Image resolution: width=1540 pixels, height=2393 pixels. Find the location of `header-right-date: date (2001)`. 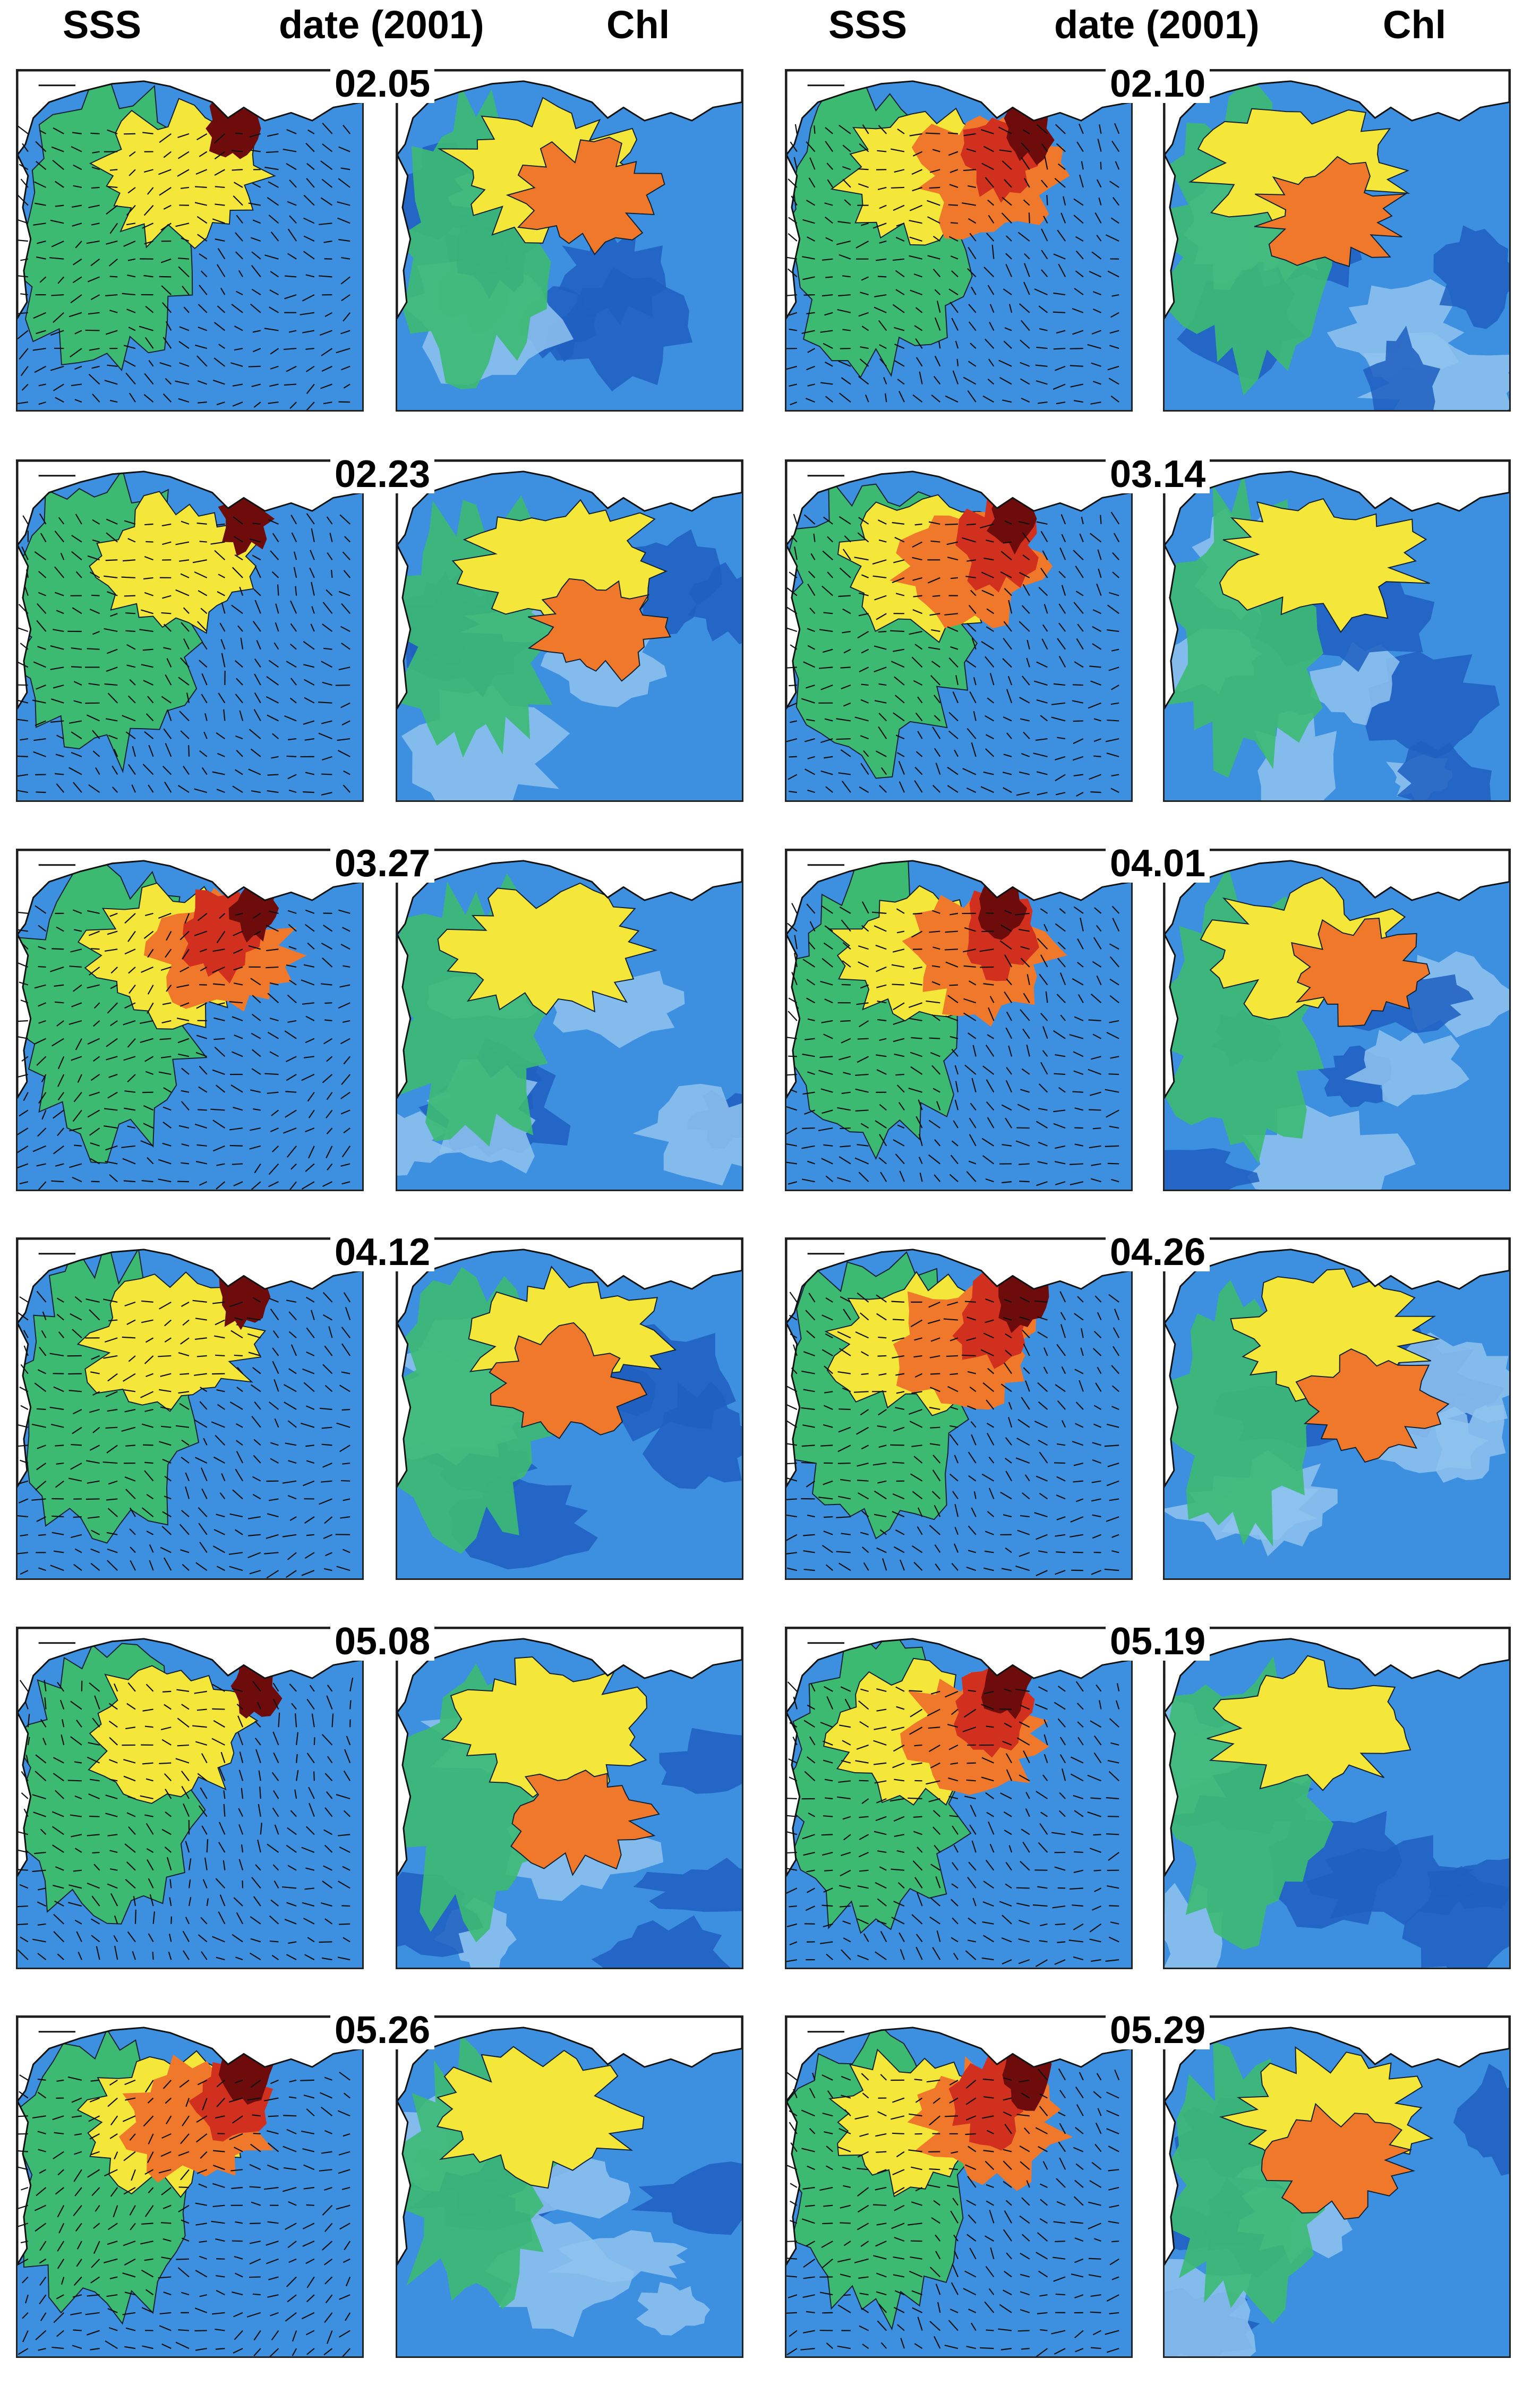

header-right-date: date (2001) is located at coordinates (1157, 25).